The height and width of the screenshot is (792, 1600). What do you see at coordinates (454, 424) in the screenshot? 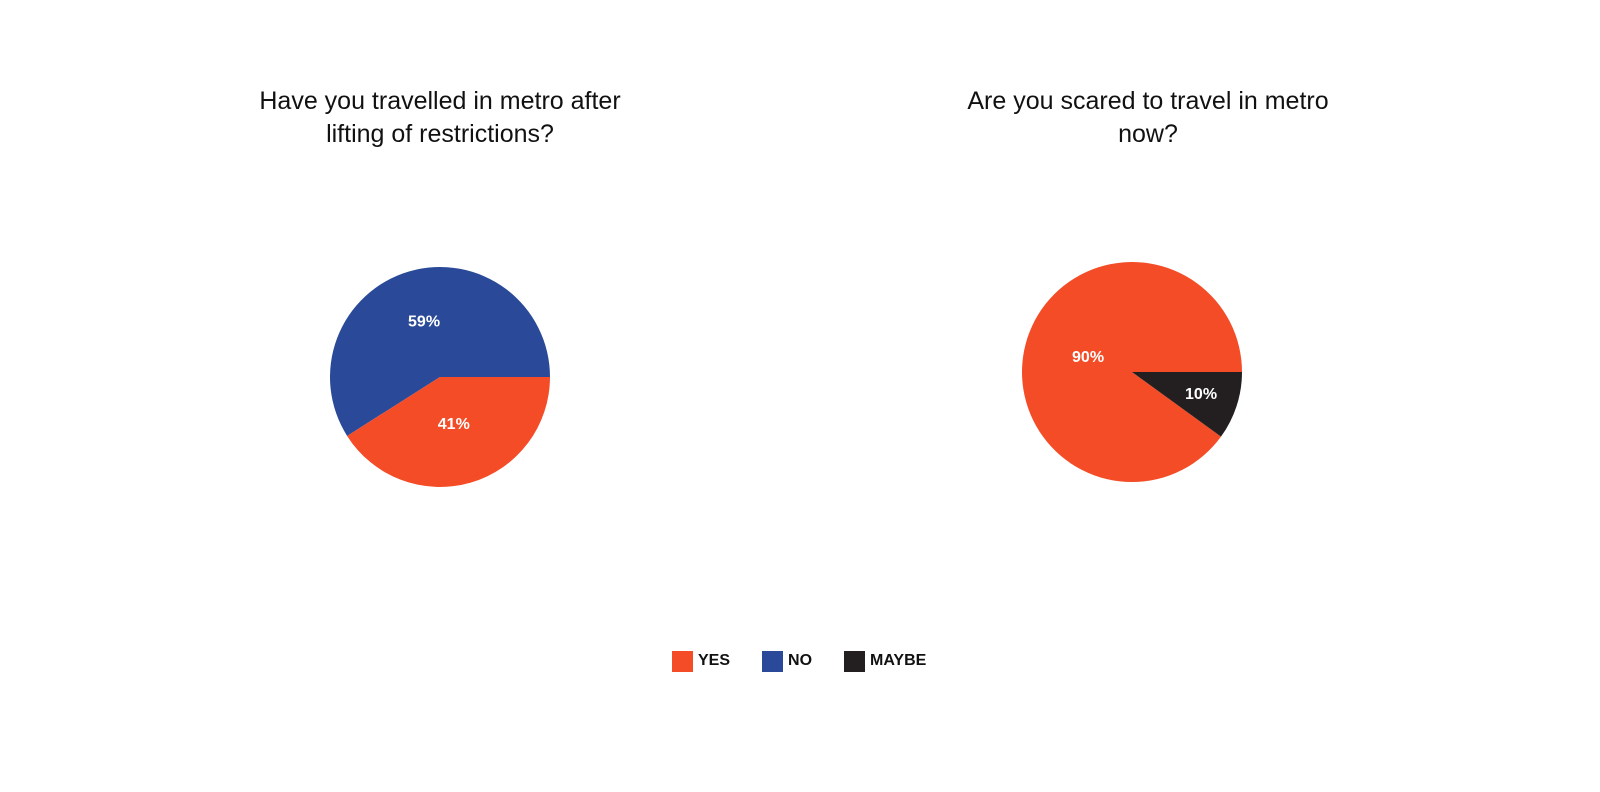
I see `slice-label-yes: 41%` at bounding box center [454, 424].